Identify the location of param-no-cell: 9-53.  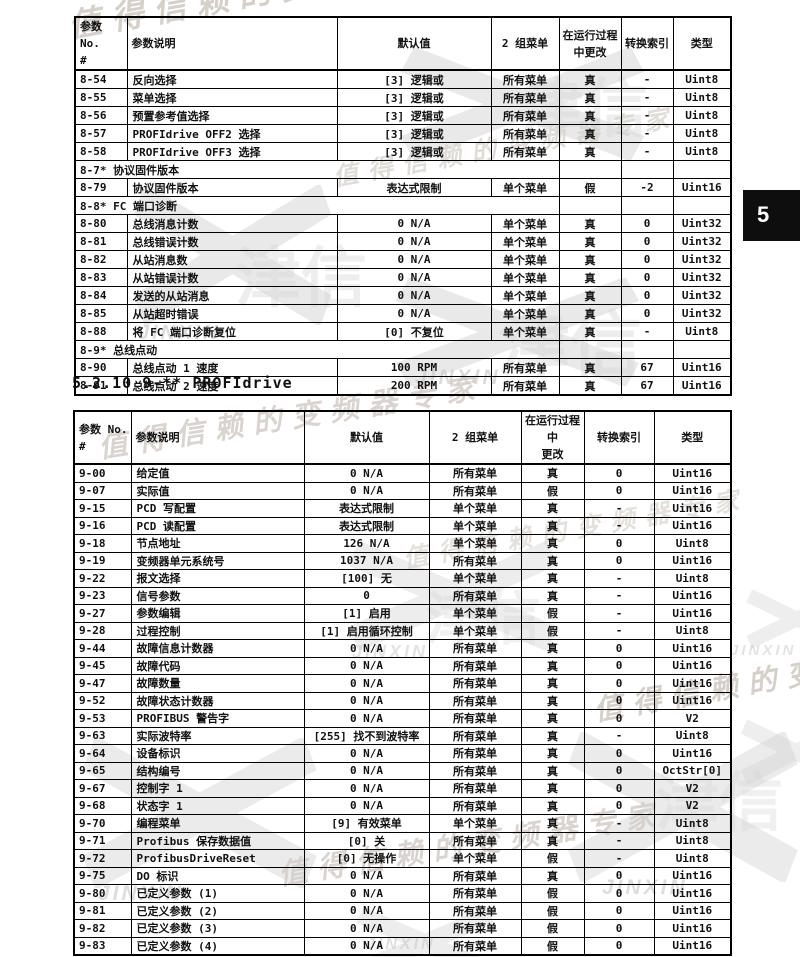
(102, 718).